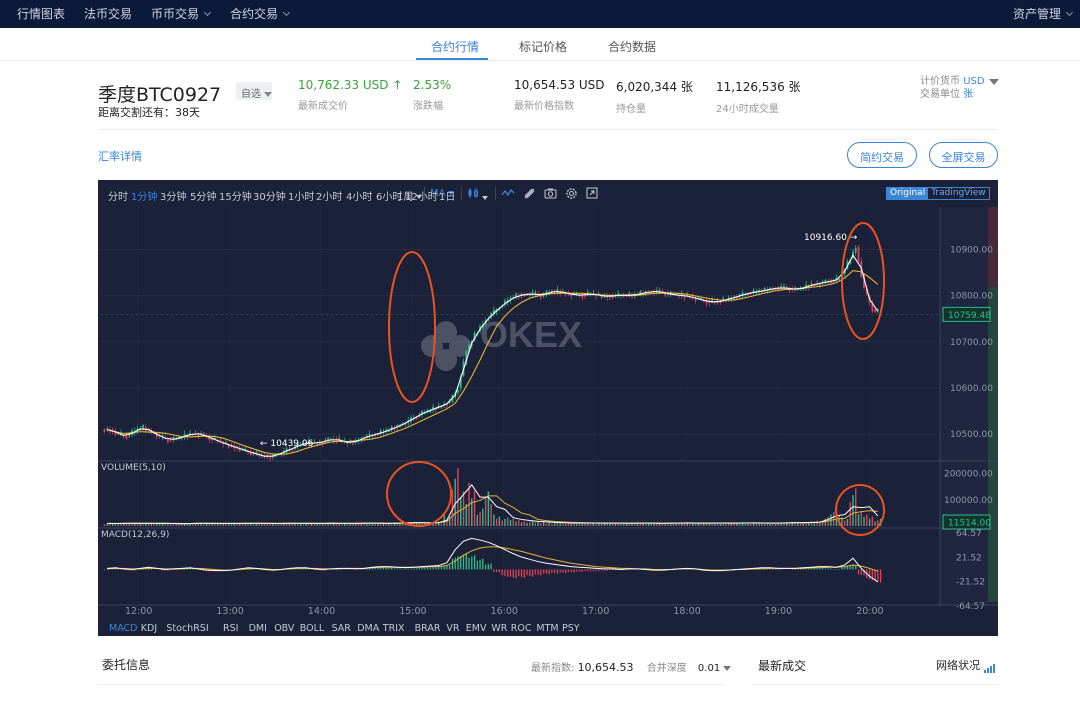  I want to click on tab-contract-market: 合约行情, so click(455, 47).